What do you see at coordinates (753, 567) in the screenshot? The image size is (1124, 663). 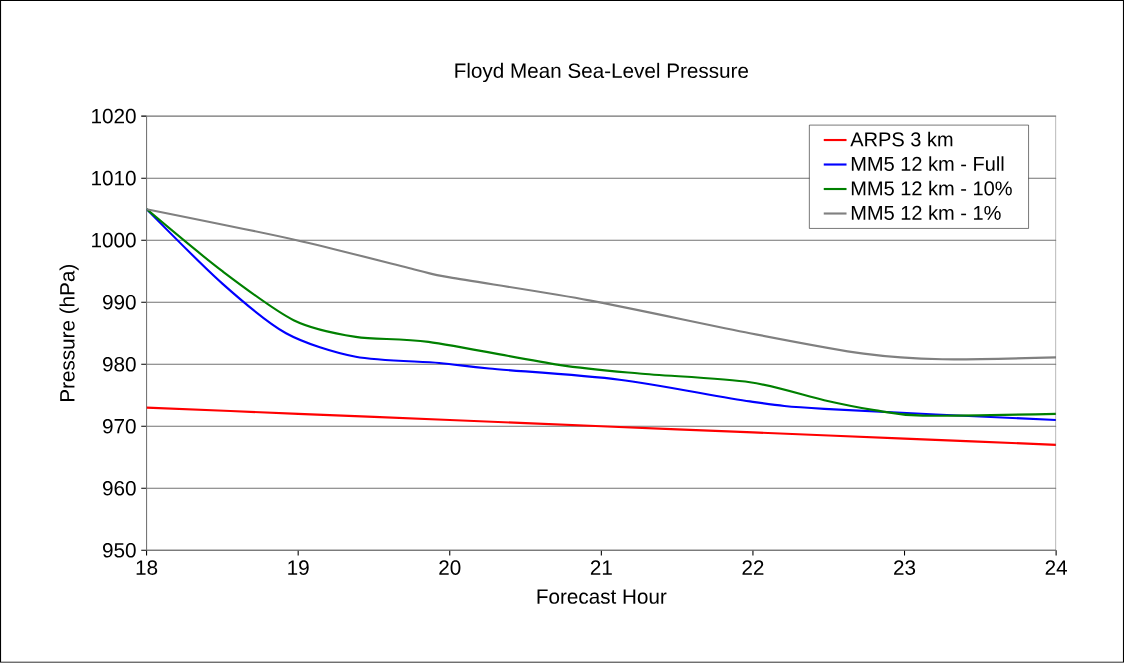 I see `x-tick-label: 22` at bounding box center [753, 567].